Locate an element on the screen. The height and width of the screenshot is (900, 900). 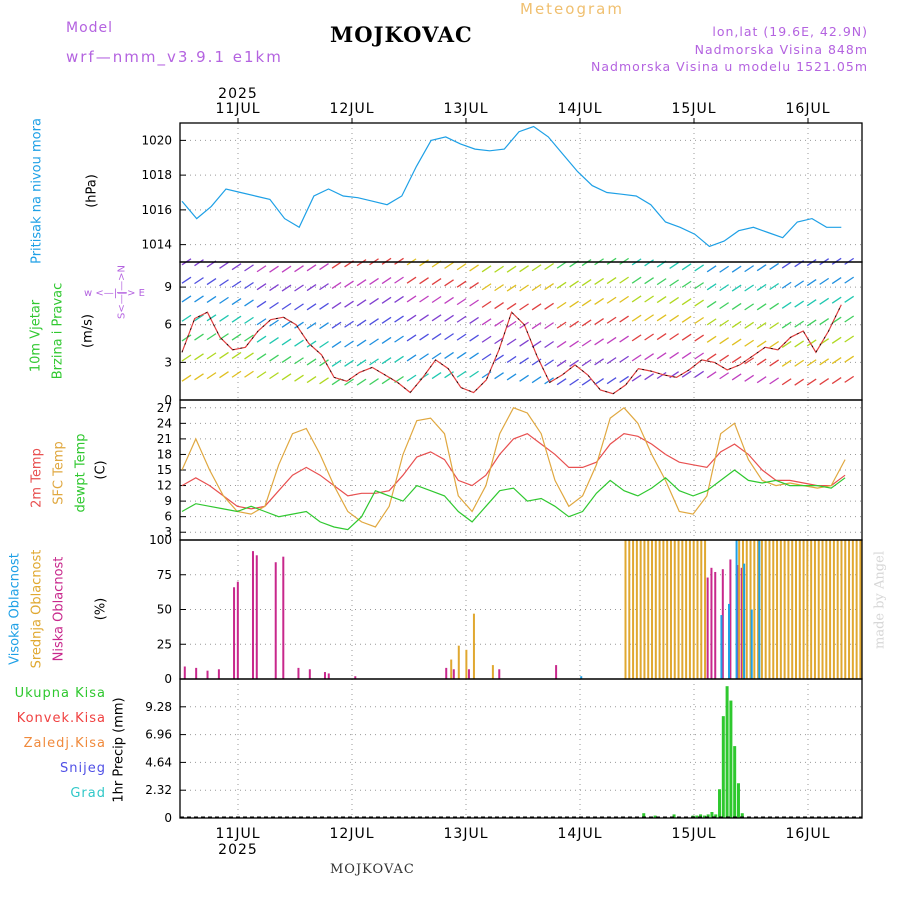
model-label: Model is located at coordinates (90, 28).